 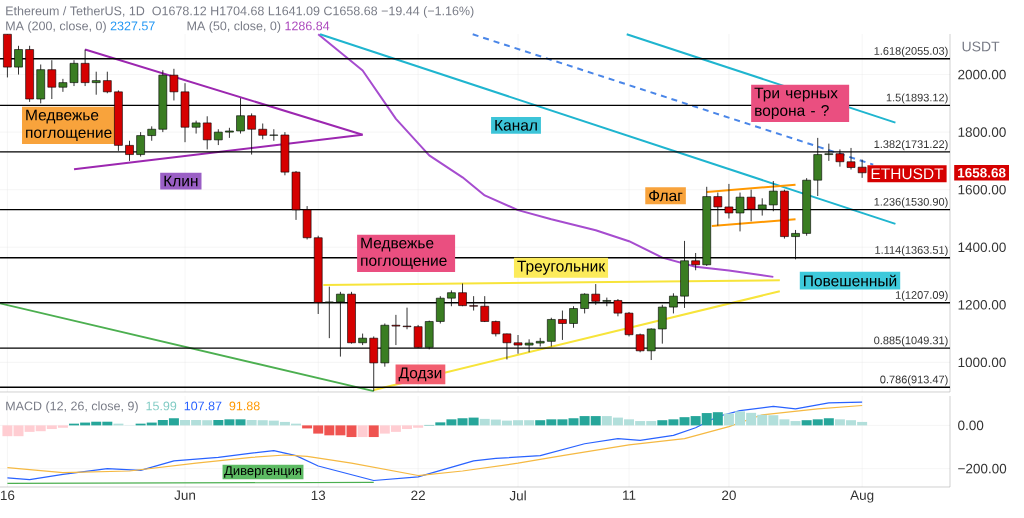 What do you see at coordinates (729, 495) in the screenshot?
I see `x-tick-label: 20` at bounding box center [729, 495].